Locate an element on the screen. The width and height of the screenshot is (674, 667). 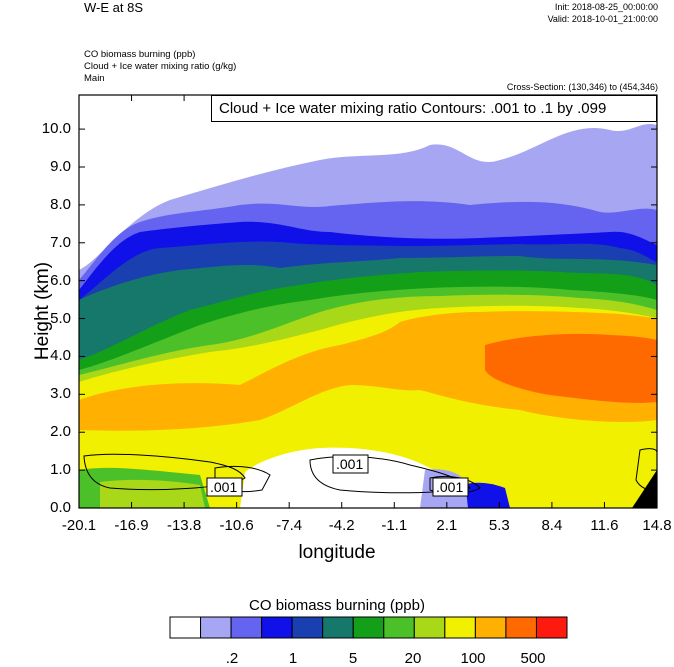
y-tick-label: 1.0 is located at coordinates (60, 470).